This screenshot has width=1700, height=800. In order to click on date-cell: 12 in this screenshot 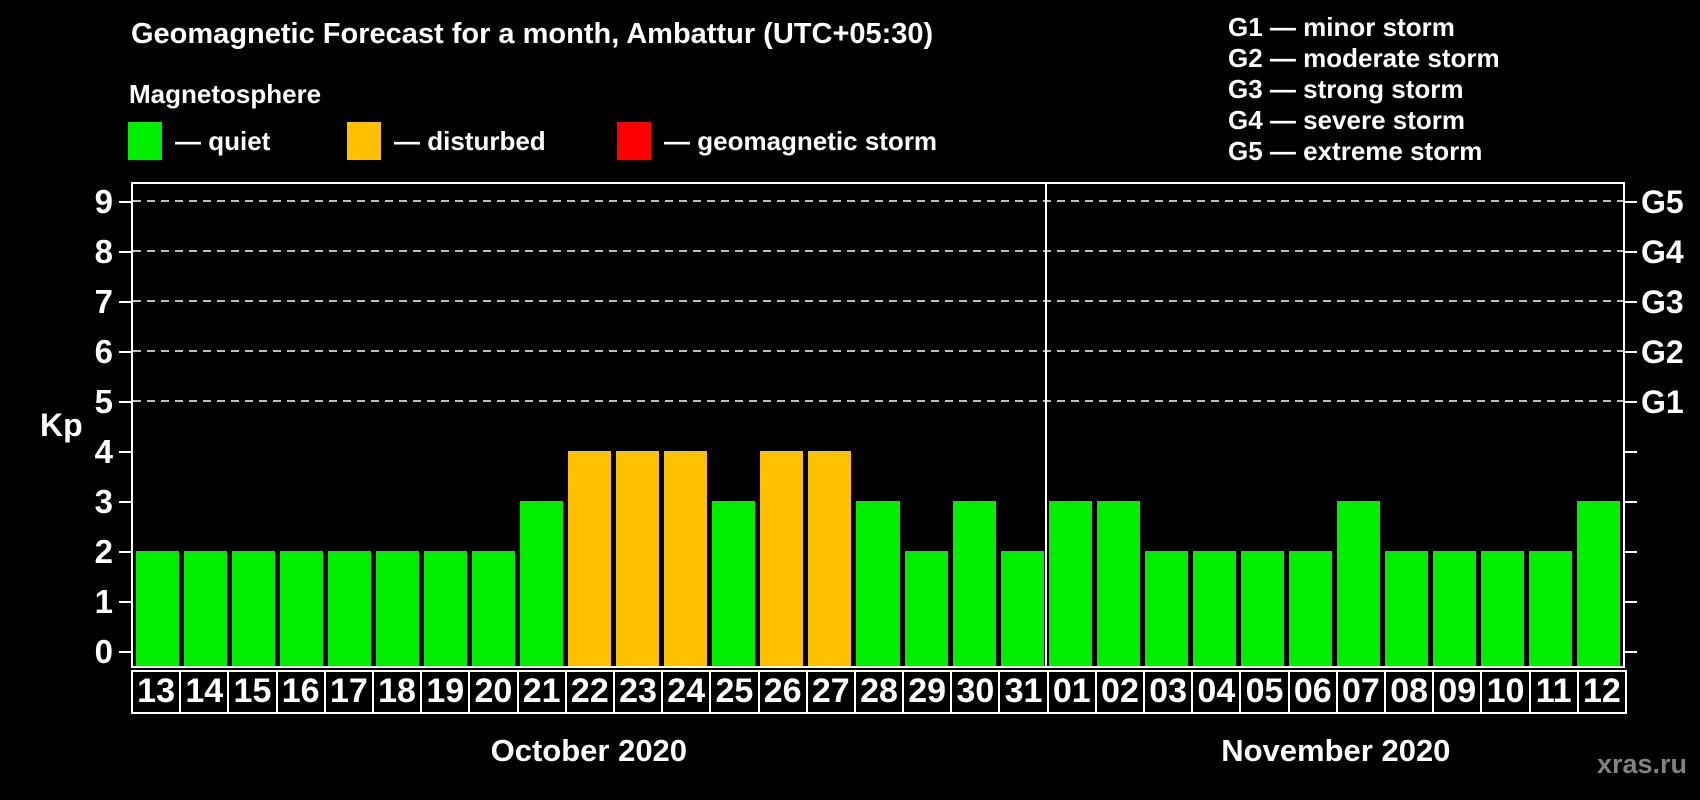, I will do `click(1601, 692)`.